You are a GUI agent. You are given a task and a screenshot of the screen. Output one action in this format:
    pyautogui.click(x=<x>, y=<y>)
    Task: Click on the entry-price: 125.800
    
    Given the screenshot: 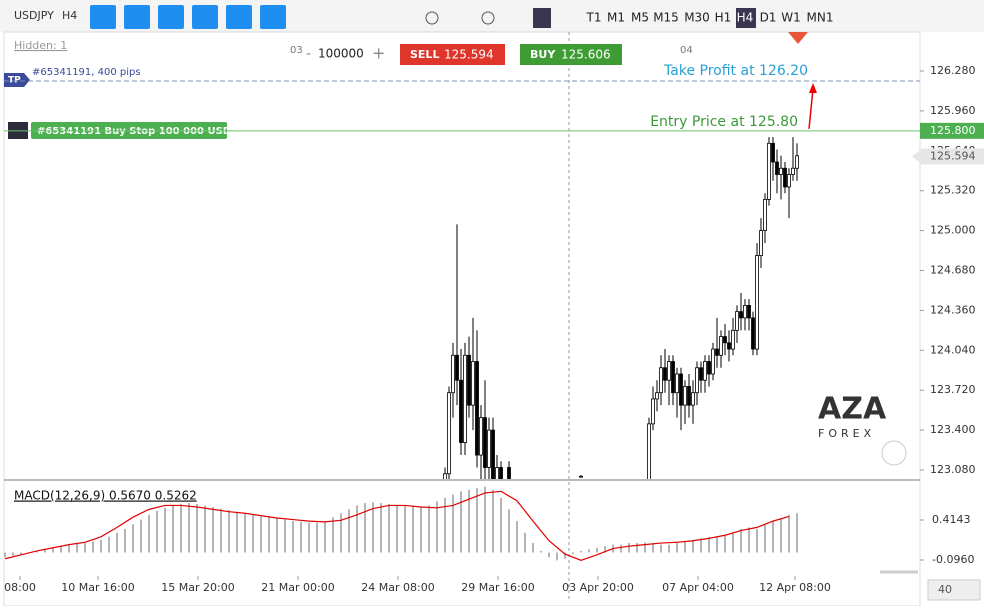 What is the action you would take?
    pyautogui.click(x=953, y=130)
    